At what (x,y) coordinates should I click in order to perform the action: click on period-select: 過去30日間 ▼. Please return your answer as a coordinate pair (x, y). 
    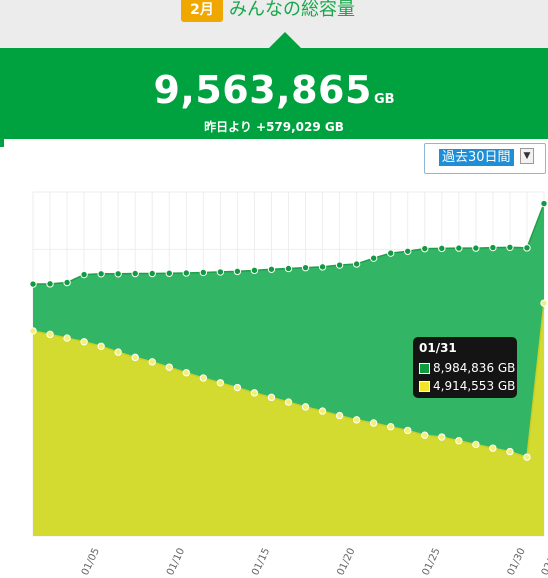
    Looking at the image, I should click on (485, 158).